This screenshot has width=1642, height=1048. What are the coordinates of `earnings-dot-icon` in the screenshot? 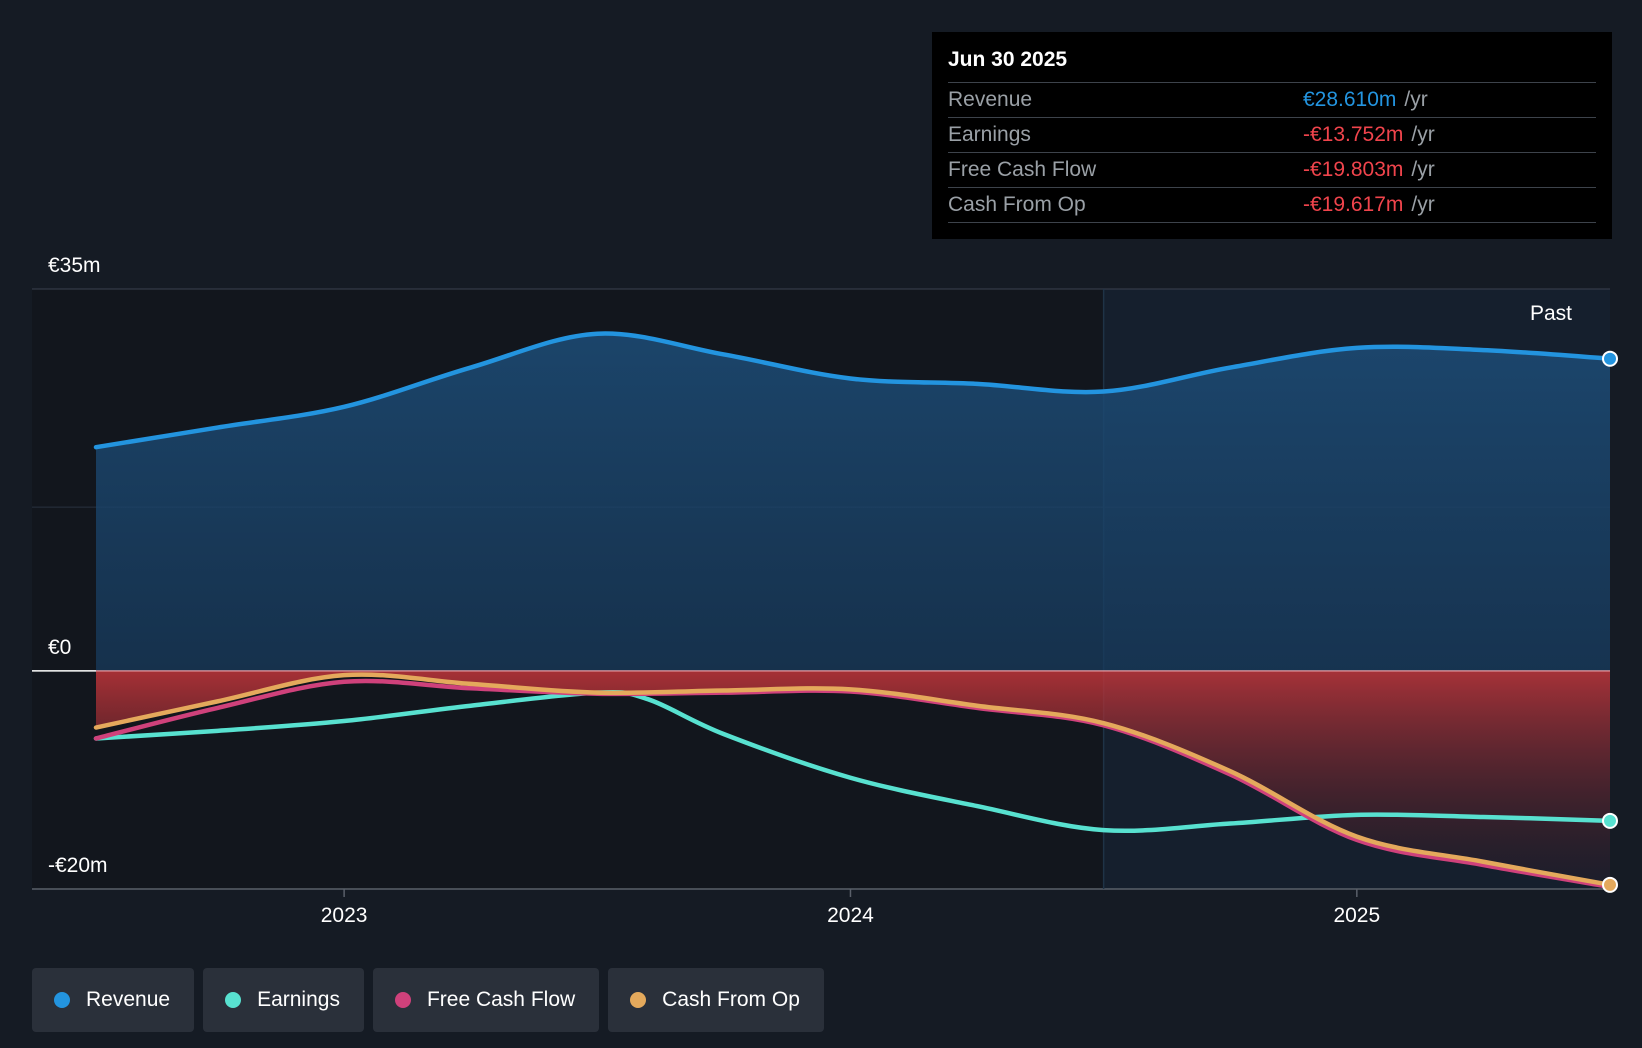 It's located at (233, 1000).